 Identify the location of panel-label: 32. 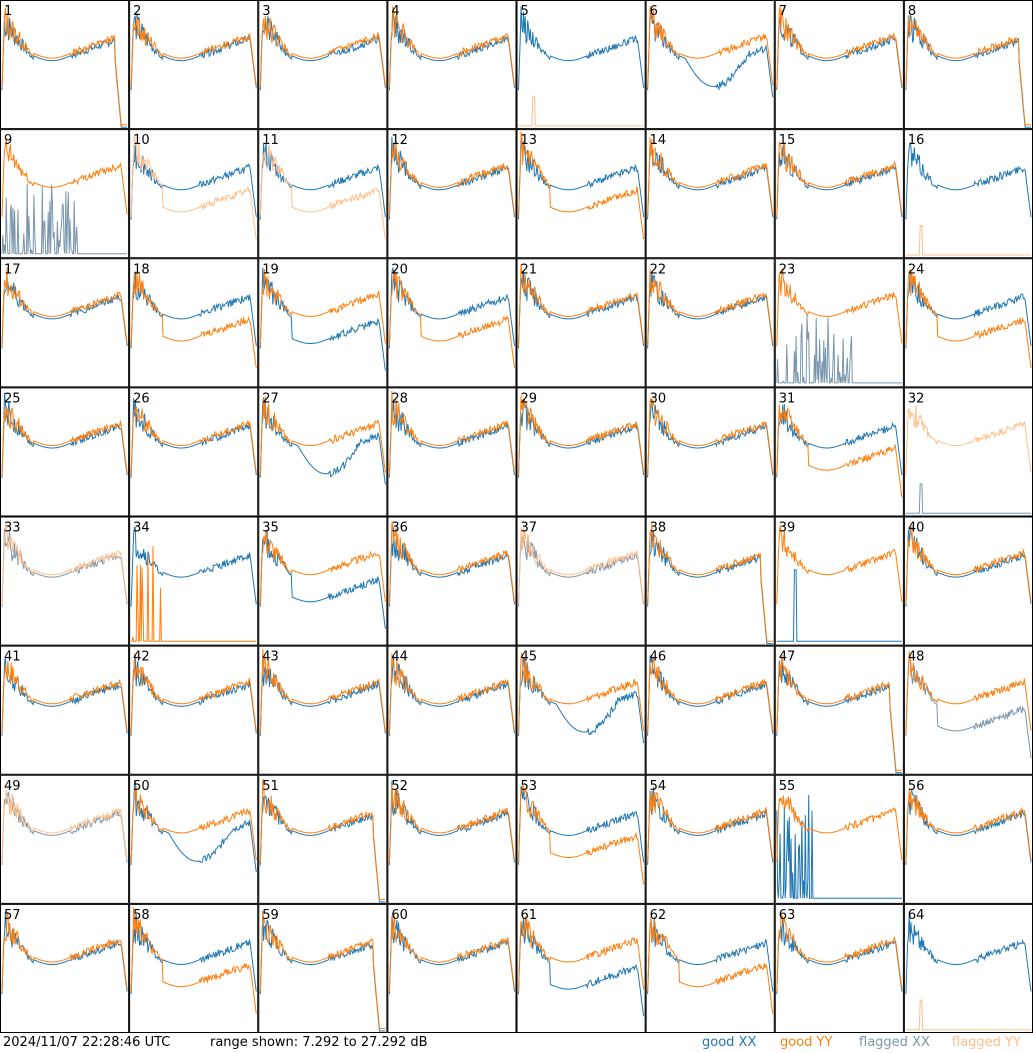
(916, 398).